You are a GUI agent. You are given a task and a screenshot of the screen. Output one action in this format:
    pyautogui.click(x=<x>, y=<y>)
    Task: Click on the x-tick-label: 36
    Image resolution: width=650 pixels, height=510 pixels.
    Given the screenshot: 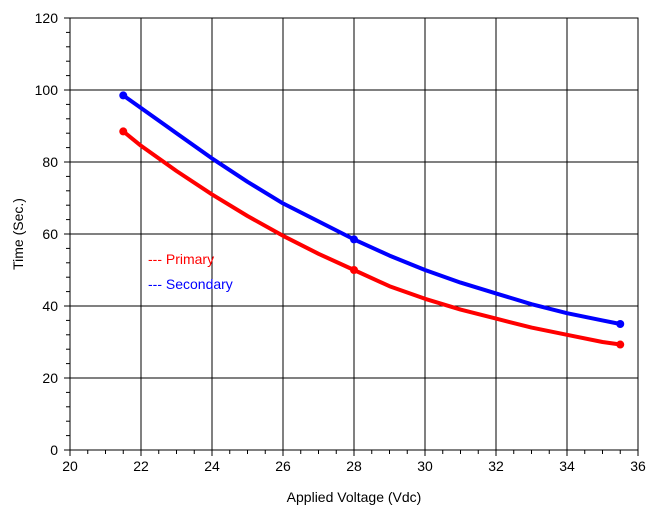 What is the action you would take?
    pyautogui.click(x=638, y=466)
    